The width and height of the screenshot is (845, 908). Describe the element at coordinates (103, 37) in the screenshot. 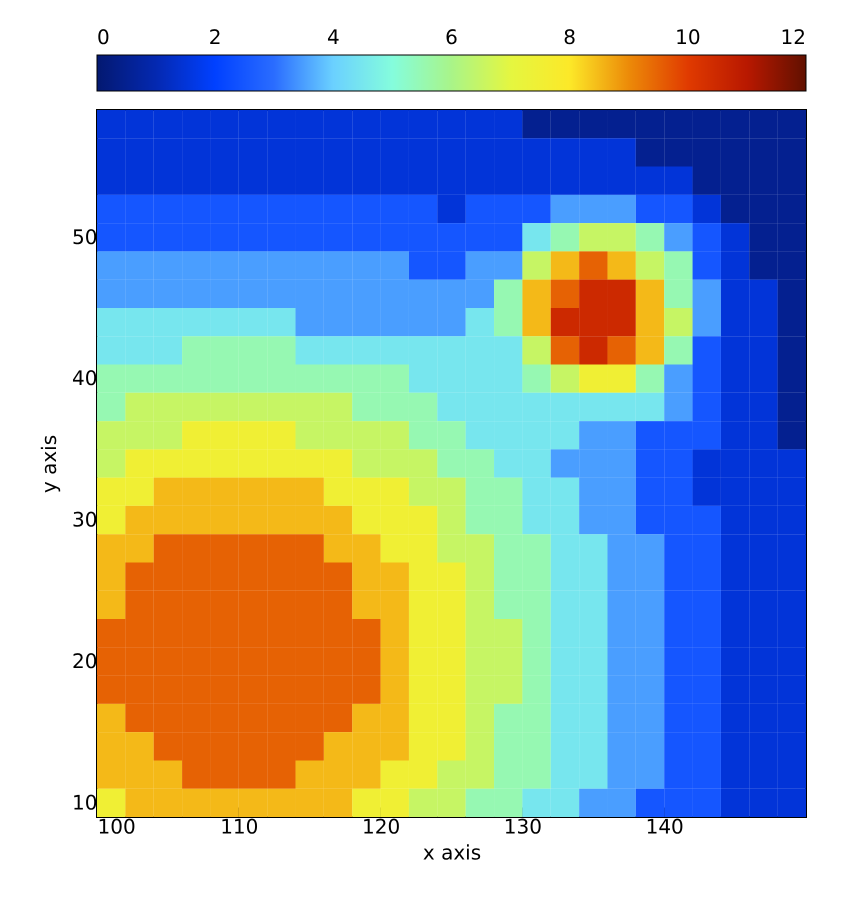

I see `color-bar-label: 0` at that location.